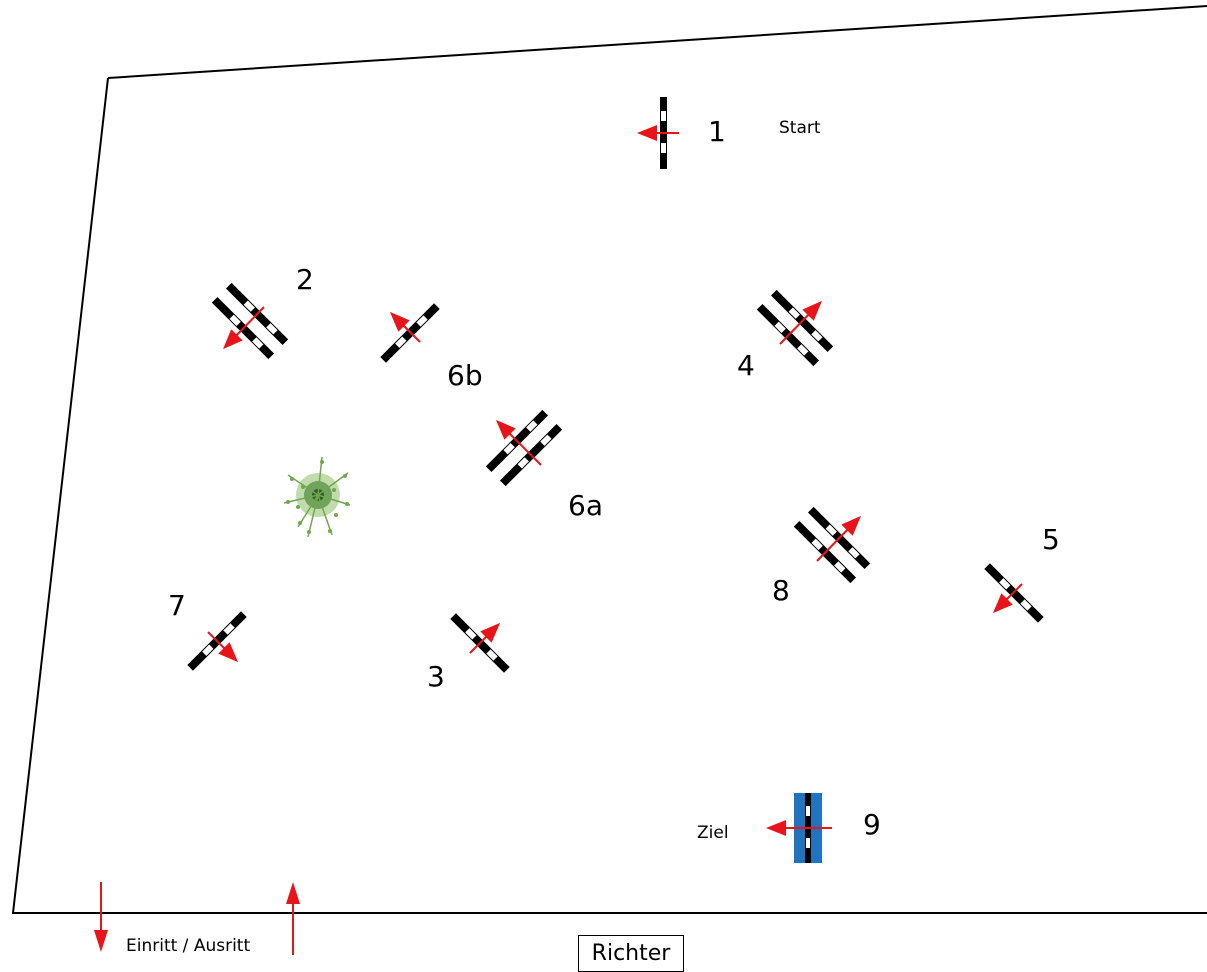 The image size is (1207, 972). Describe the element at coordinates (1007, 598) in the screenshot. I see `obstacle-5-direction-arrow` at that location.